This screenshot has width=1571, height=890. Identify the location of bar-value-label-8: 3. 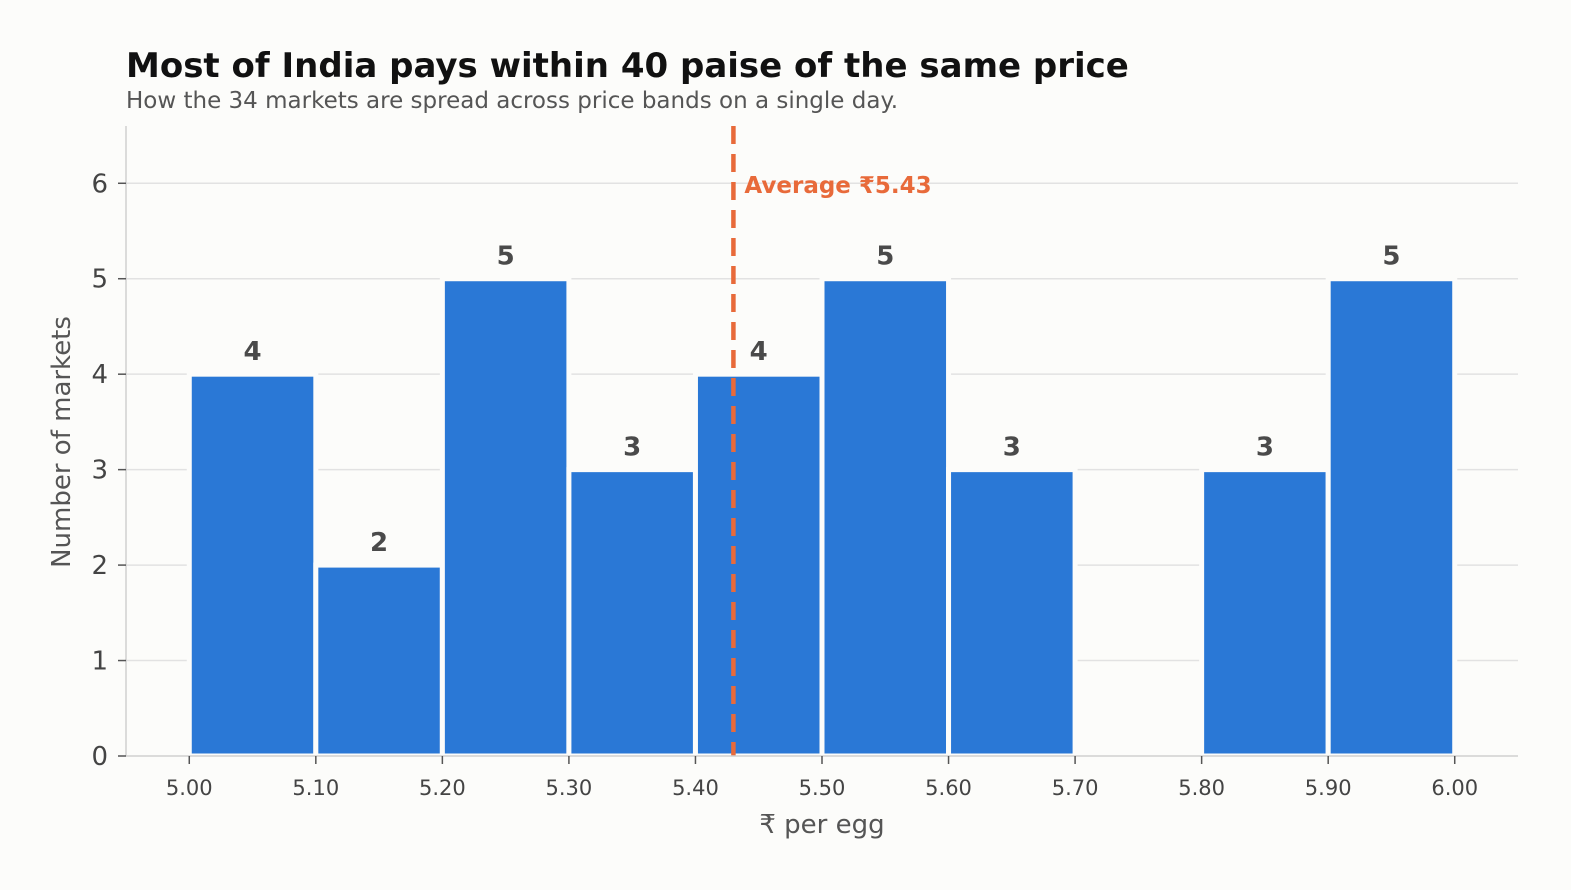
(1265, 448).